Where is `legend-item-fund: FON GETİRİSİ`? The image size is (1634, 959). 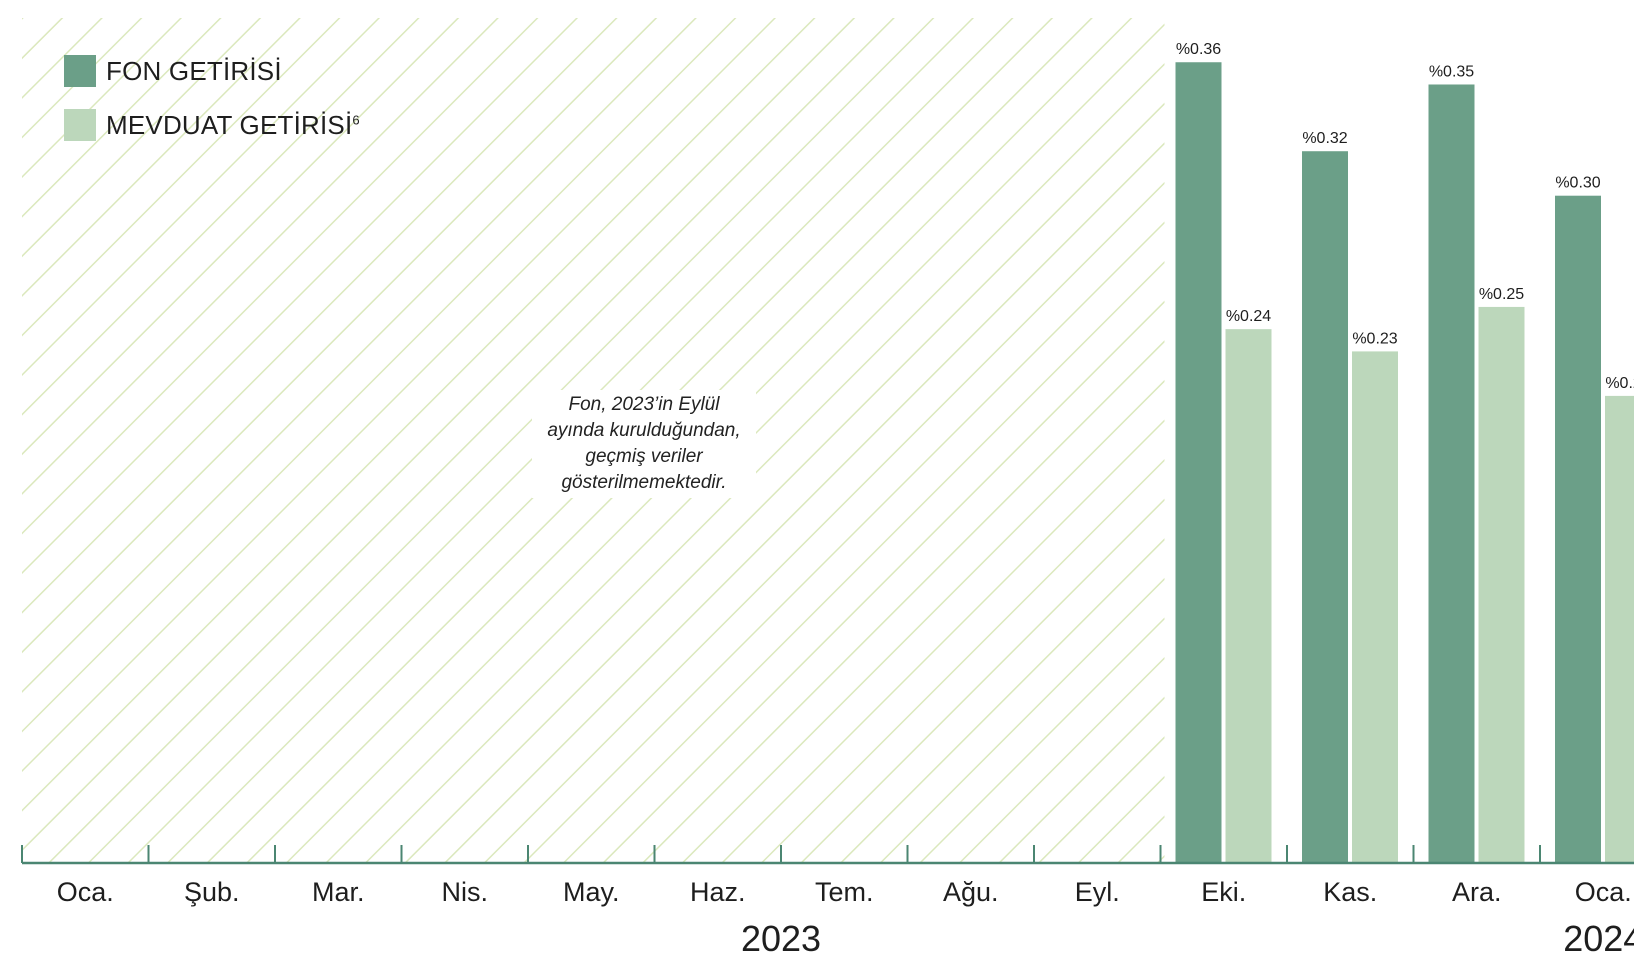 legend-item-fund: FON GETİRİSİ is located at coordinates (212, 71).